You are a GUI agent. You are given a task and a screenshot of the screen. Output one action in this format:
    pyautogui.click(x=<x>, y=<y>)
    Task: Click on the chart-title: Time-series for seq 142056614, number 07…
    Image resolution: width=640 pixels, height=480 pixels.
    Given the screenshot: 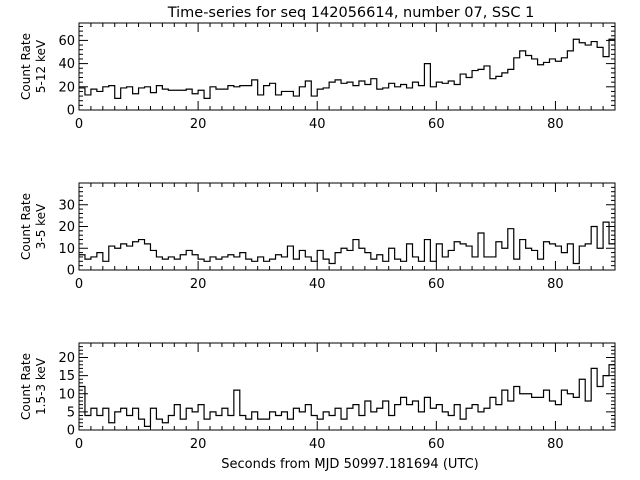 What is the action you would take?
    pyautogui.click(x=351, y=13)
    